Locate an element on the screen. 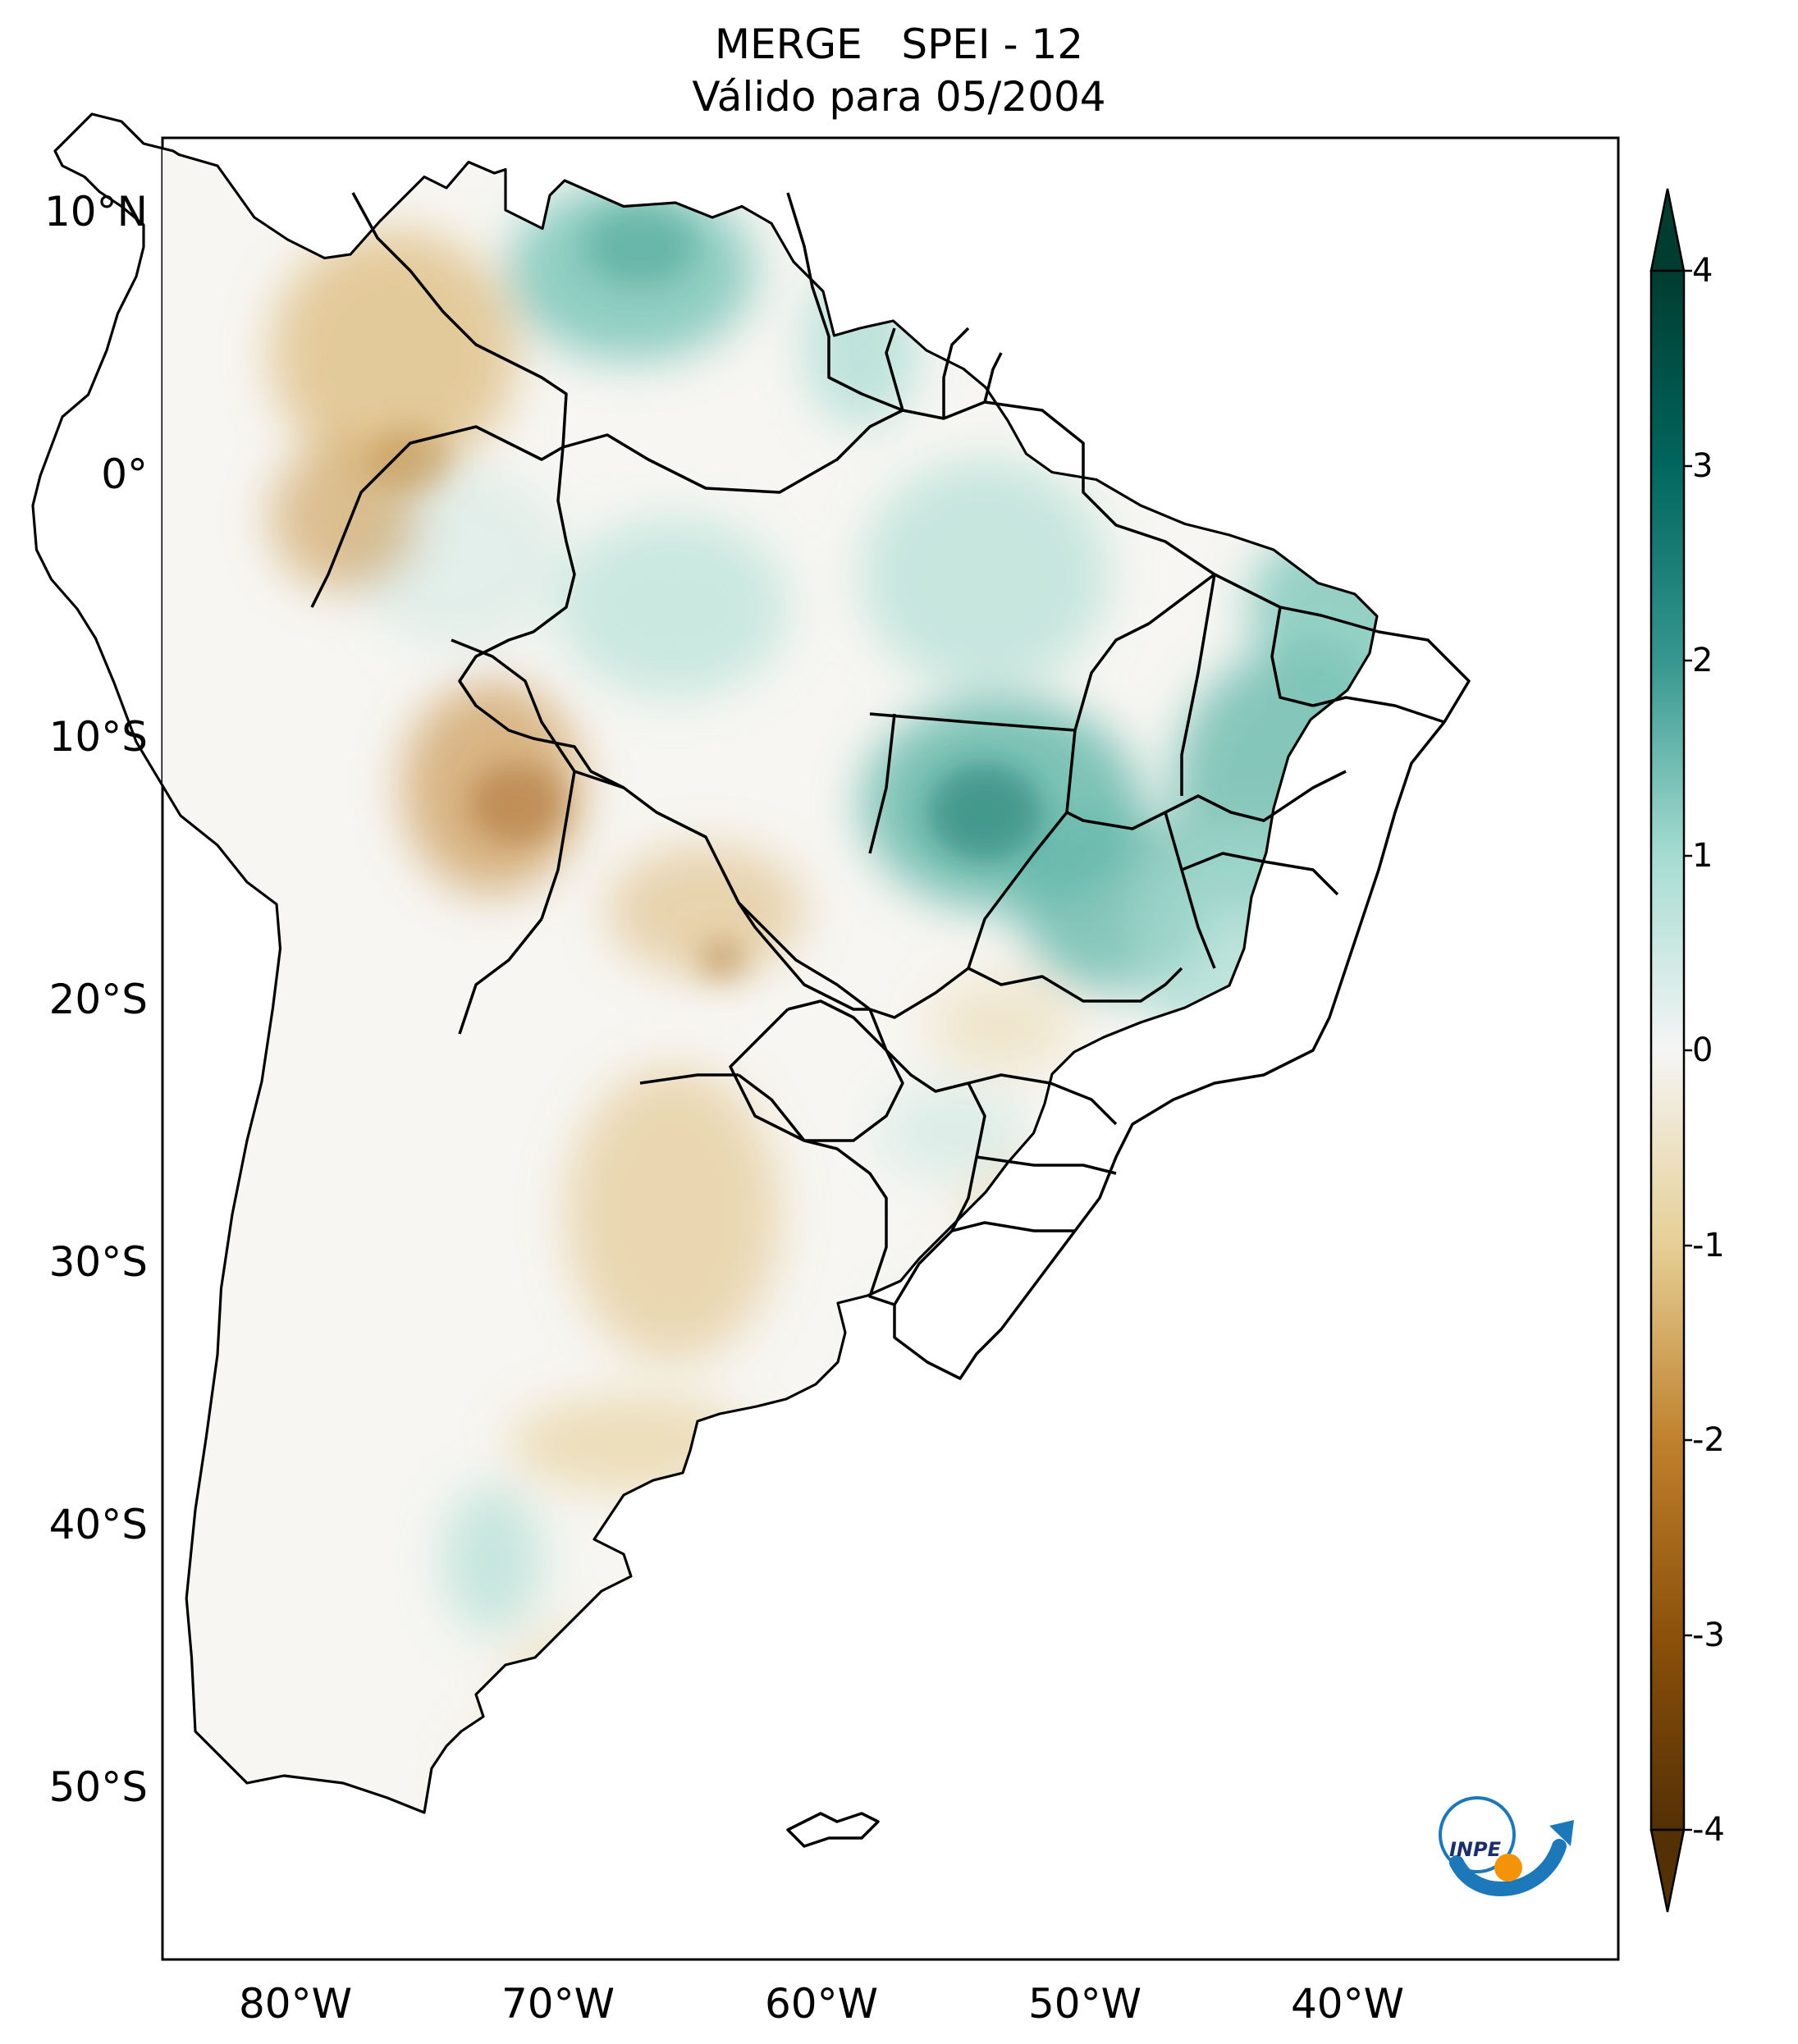 This screenshot has height=2044, width=1798. falklands is located at coordinates (833, 1830).